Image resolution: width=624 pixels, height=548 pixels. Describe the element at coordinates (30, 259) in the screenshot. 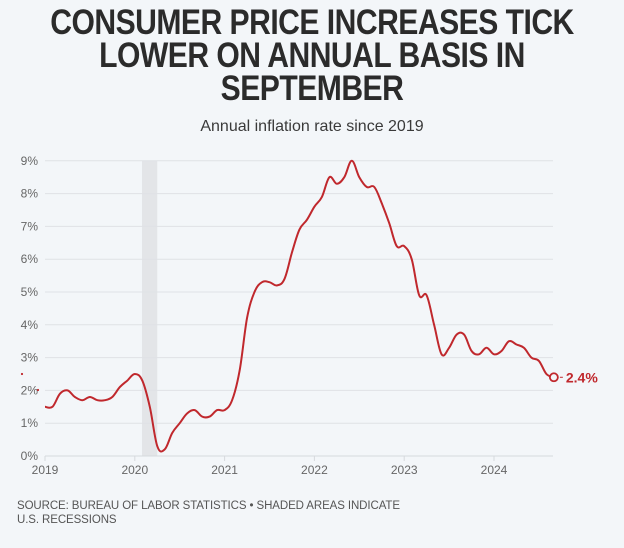

I see `y-tick-label: 6%` at that location.